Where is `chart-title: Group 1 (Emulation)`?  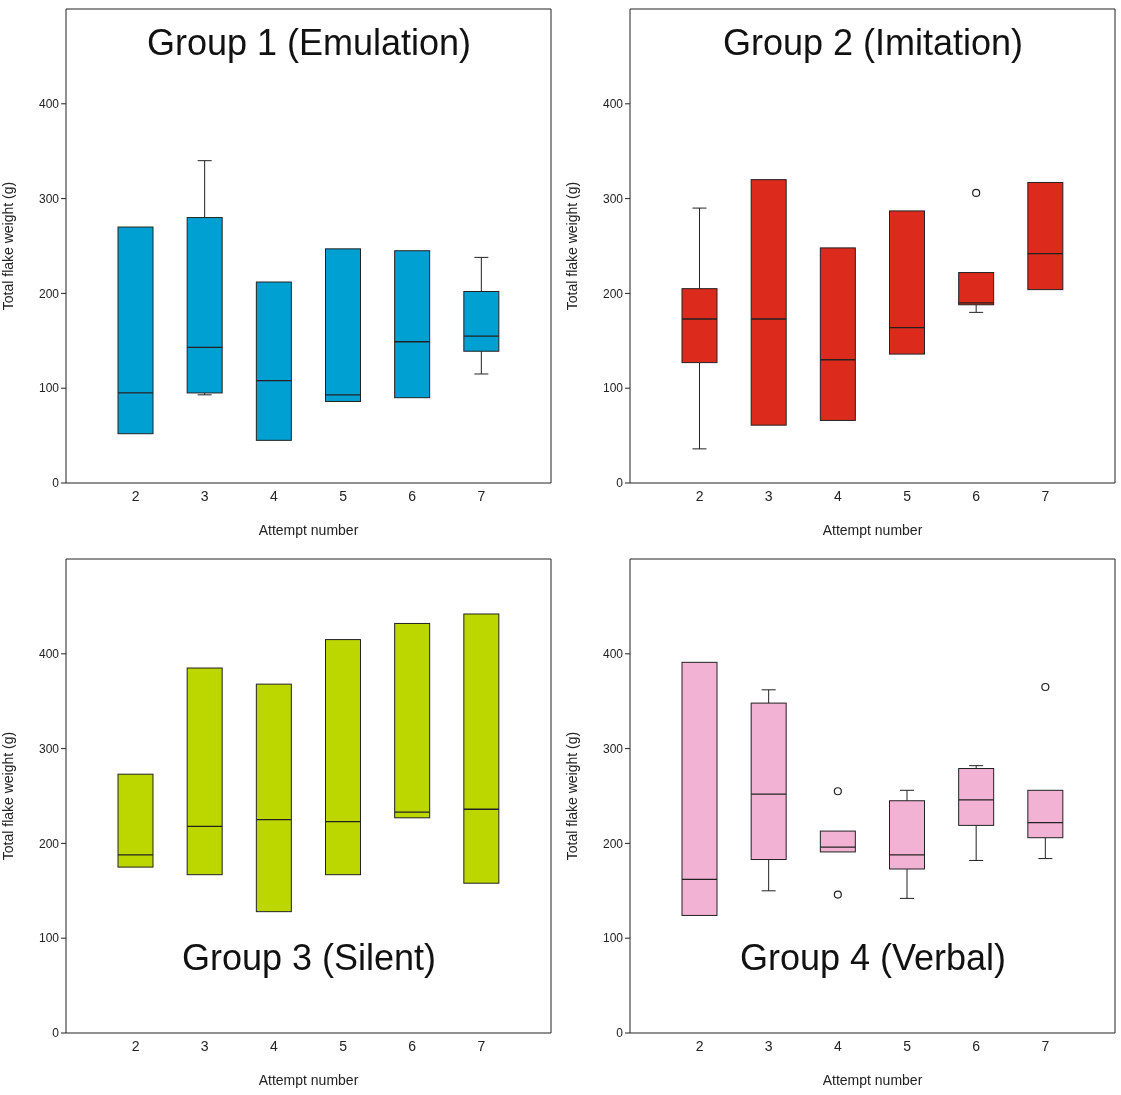
chart-title: Group 1 (Emulation) is located at coordinates (309, 43).